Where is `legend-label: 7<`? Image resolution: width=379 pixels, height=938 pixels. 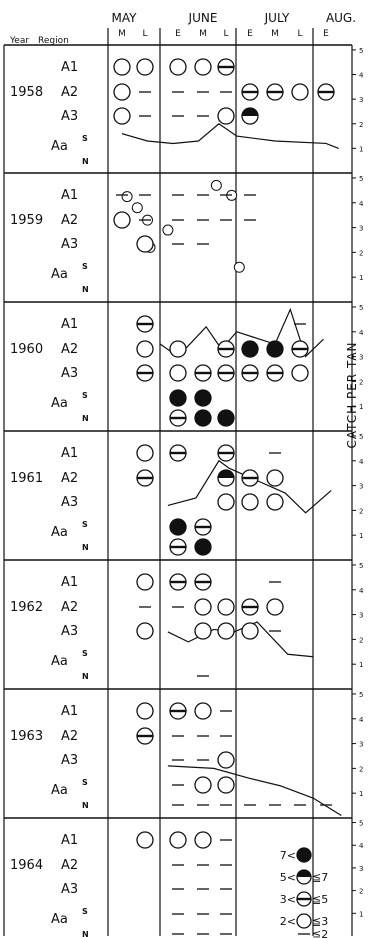 legend-label: 7< is located at coordinates (288, 855).